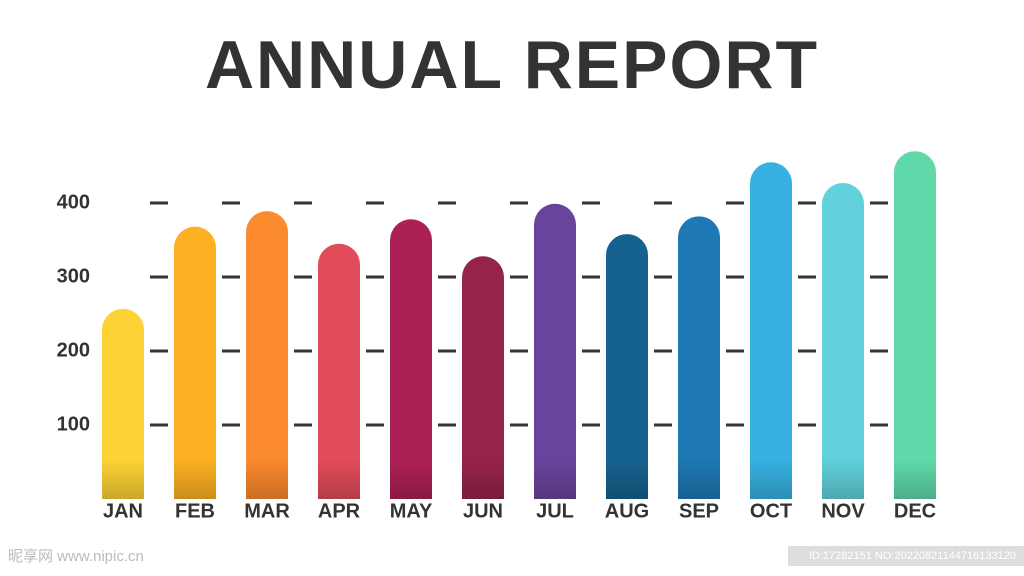 This screenshot has height=576, width=1024. What do you see at coordinates (771, 511) in the screenshot?
I see `x-tick-label: OCT` at bounding box center [771, 511].